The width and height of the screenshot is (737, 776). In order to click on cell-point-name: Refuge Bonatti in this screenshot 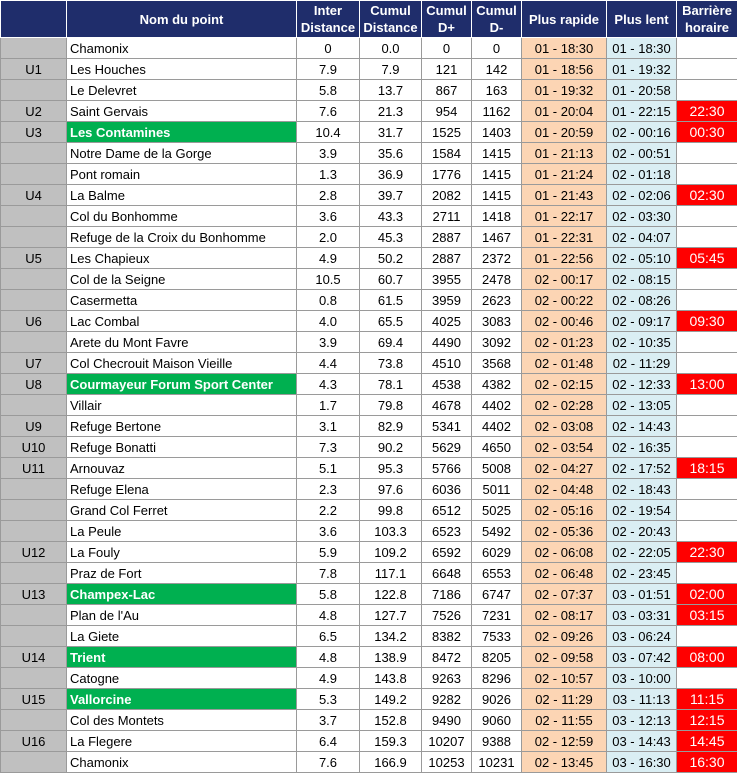, I will do `click(181, 447)`.